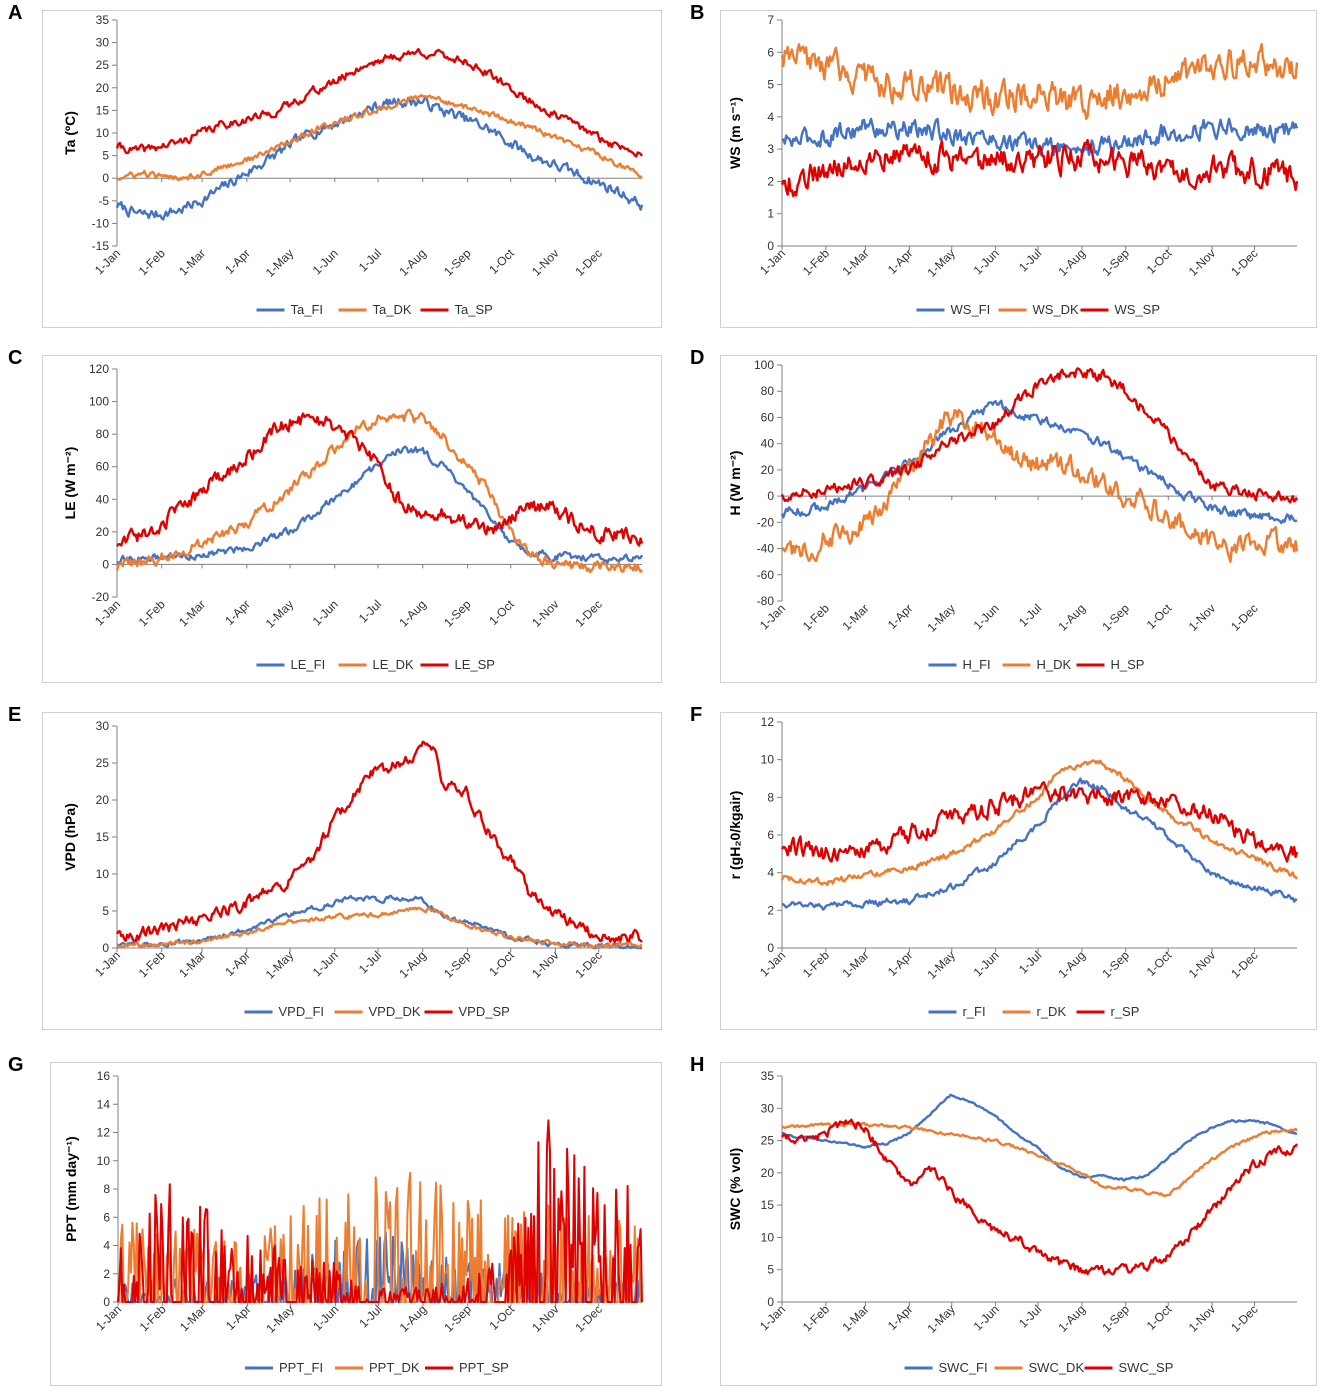  I want to click on y-axis-label: WS (m s⁻¹), so click(735, 133).